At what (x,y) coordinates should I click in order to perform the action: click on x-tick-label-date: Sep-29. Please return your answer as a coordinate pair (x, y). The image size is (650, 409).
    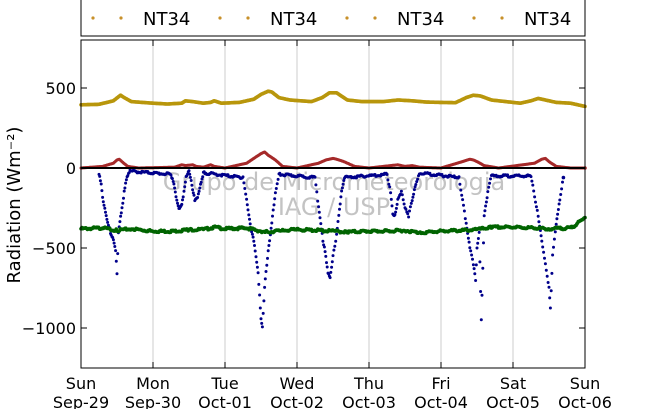
    Looking at the image, I should click on (81, 401).